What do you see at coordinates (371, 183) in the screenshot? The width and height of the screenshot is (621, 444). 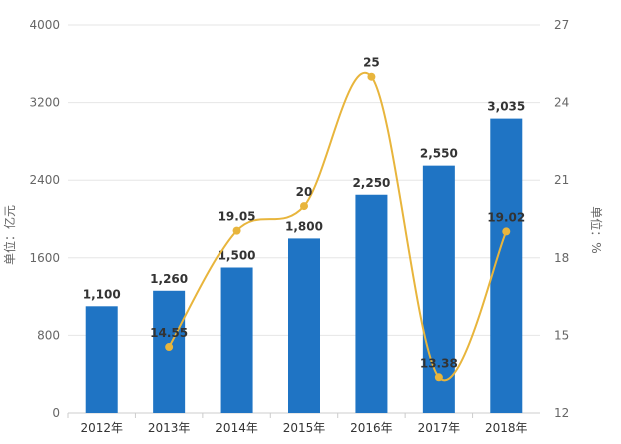 I see `bar-value-label: 2,250` at bounding box center [371, 183].